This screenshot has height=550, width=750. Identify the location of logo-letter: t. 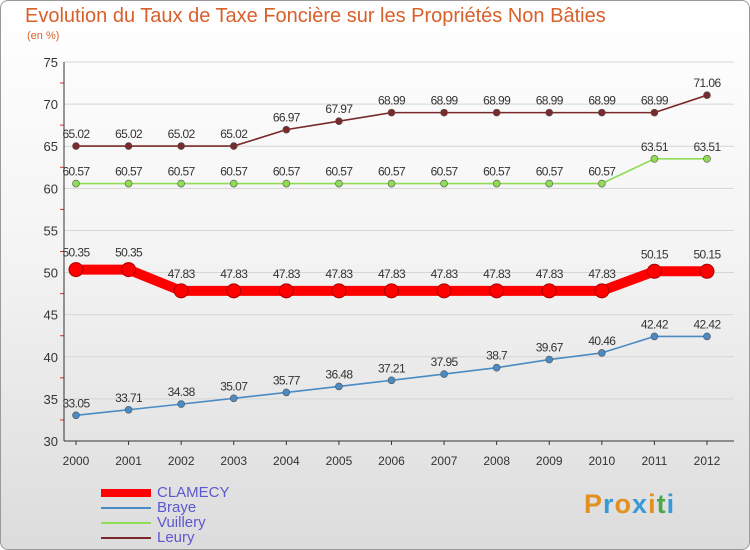
(661, 504).